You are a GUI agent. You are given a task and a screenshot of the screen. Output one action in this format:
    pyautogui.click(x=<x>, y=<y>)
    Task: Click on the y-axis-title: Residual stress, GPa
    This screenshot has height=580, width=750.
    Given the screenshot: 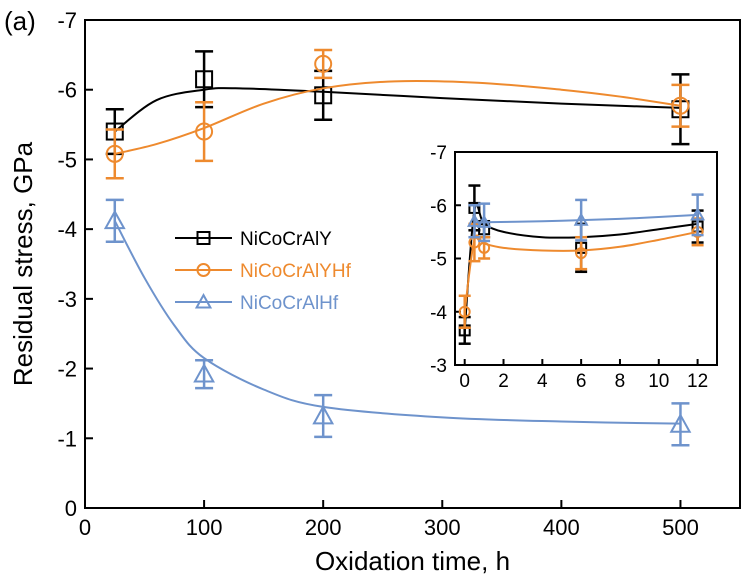 What is the action you would take?
    pyautogui.click(x=23, y=263)
    